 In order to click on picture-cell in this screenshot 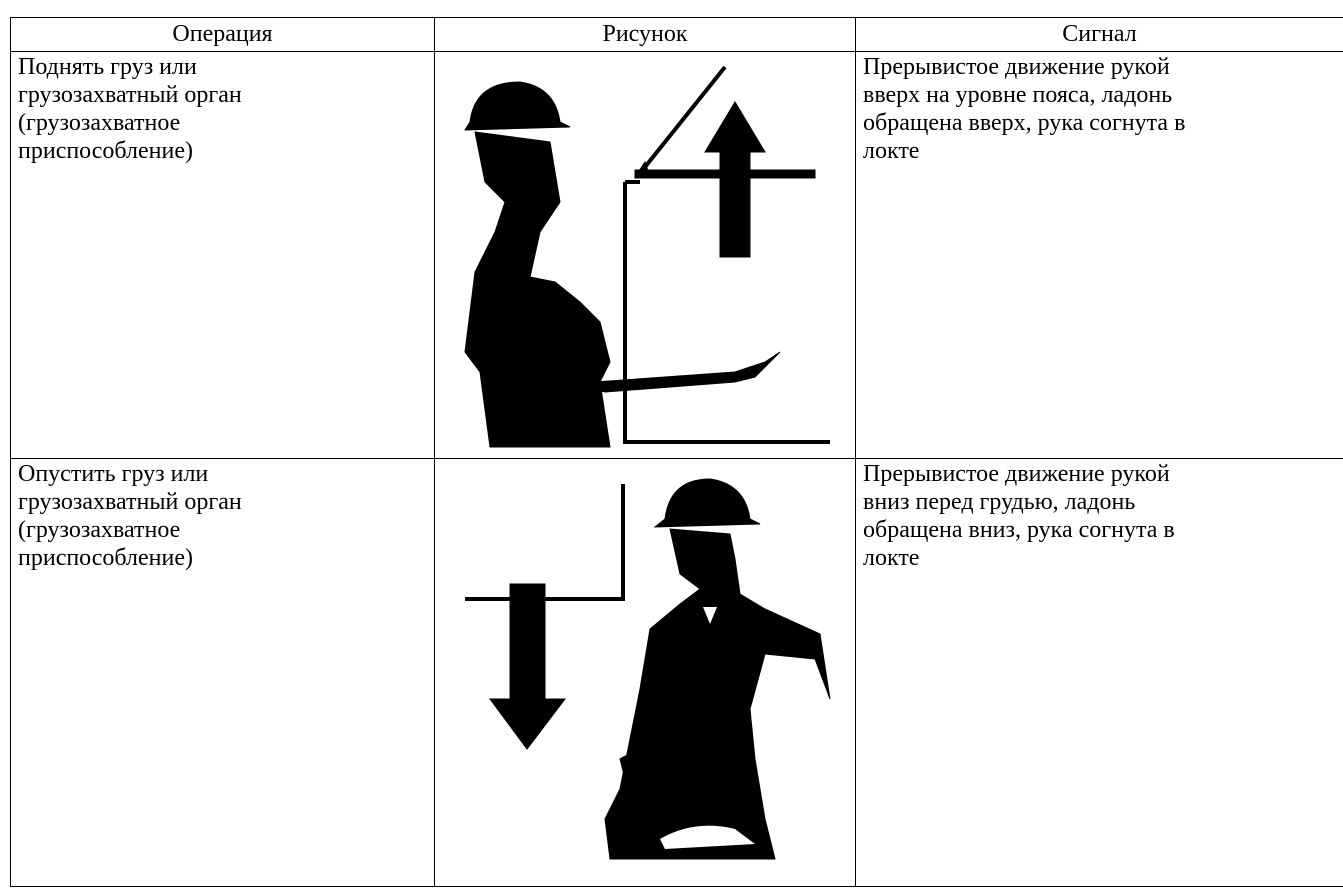, I will do `click(645, 255)`.